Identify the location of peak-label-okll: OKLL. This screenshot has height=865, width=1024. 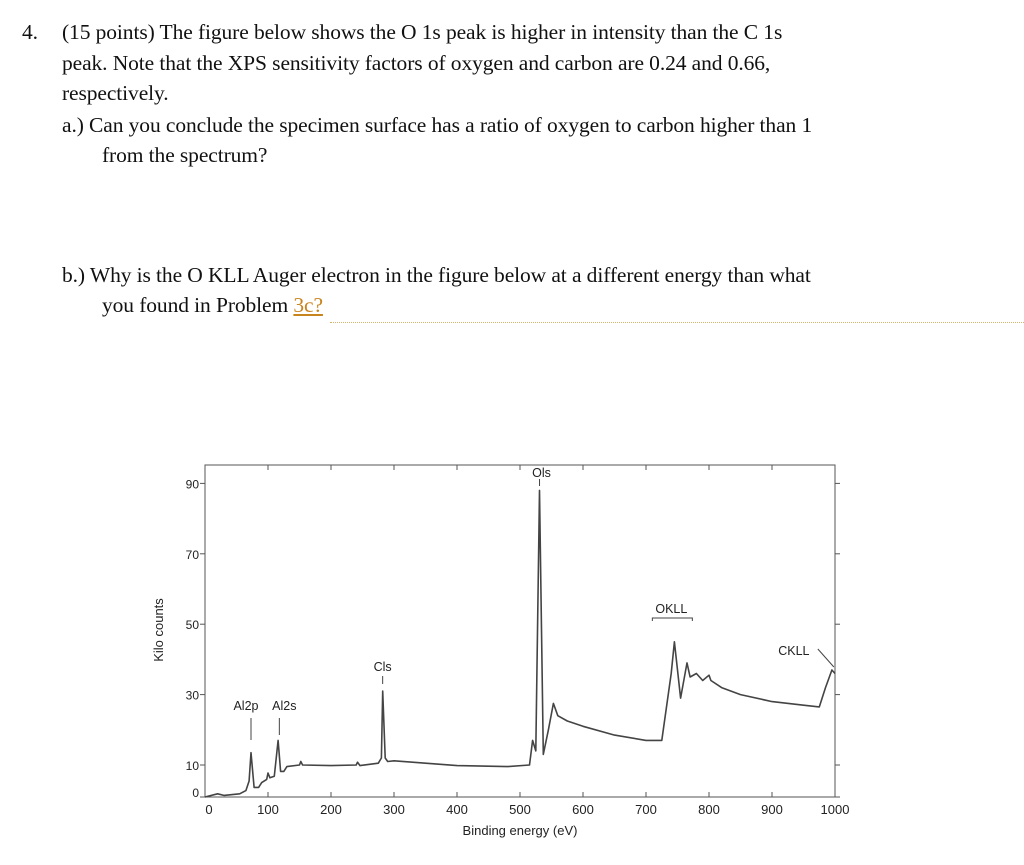
(671, 609).